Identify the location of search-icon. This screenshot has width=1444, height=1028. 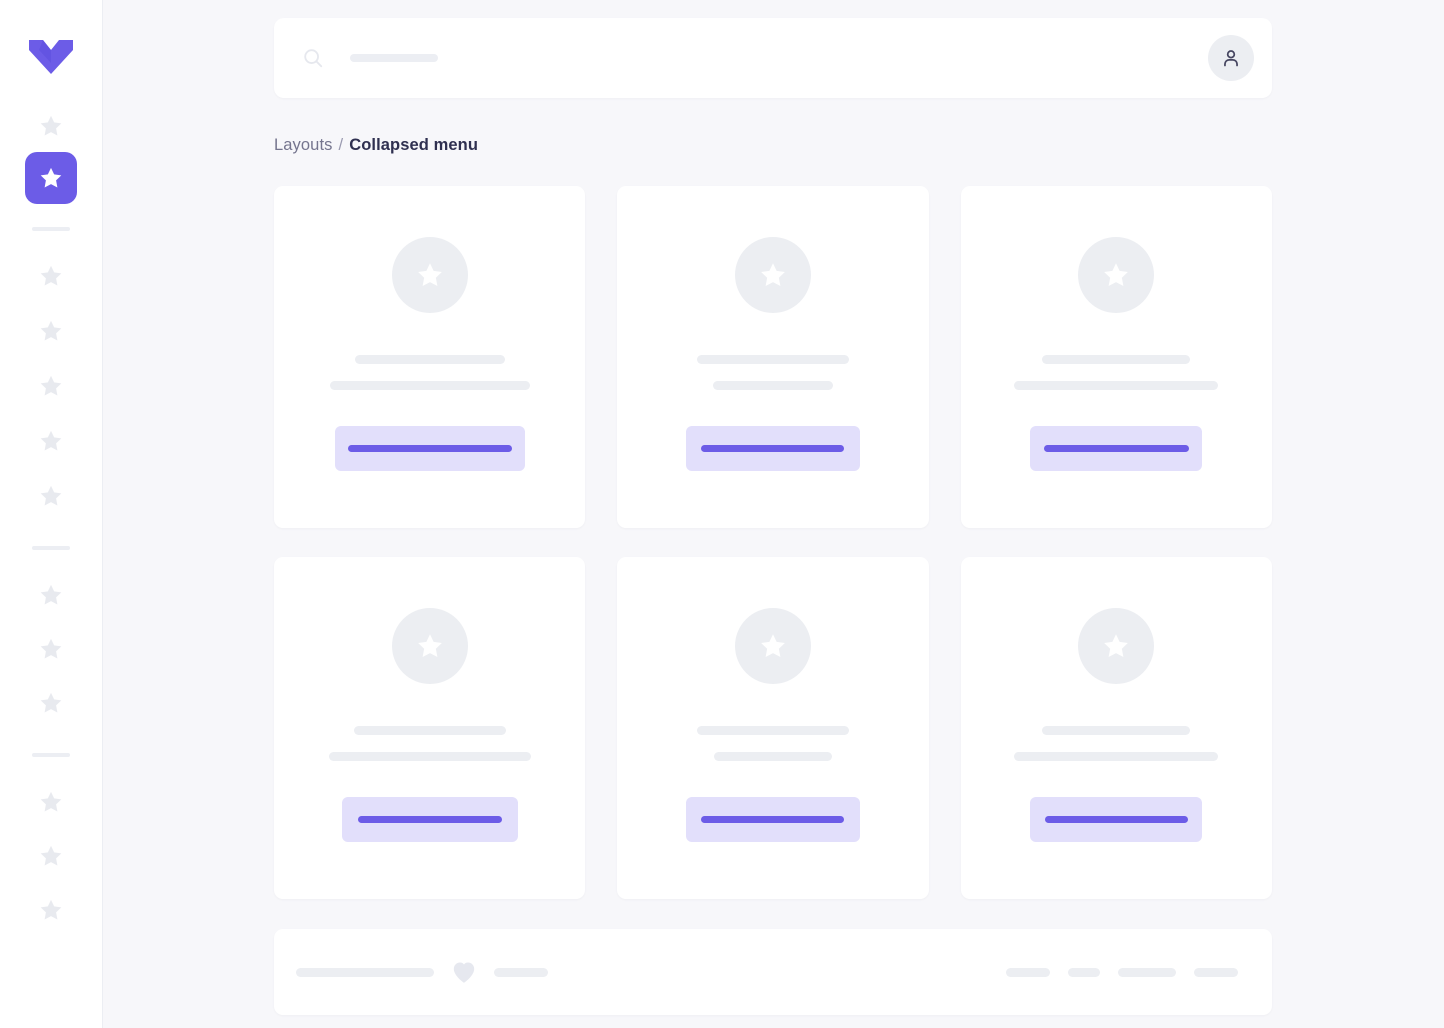
(313, 58).